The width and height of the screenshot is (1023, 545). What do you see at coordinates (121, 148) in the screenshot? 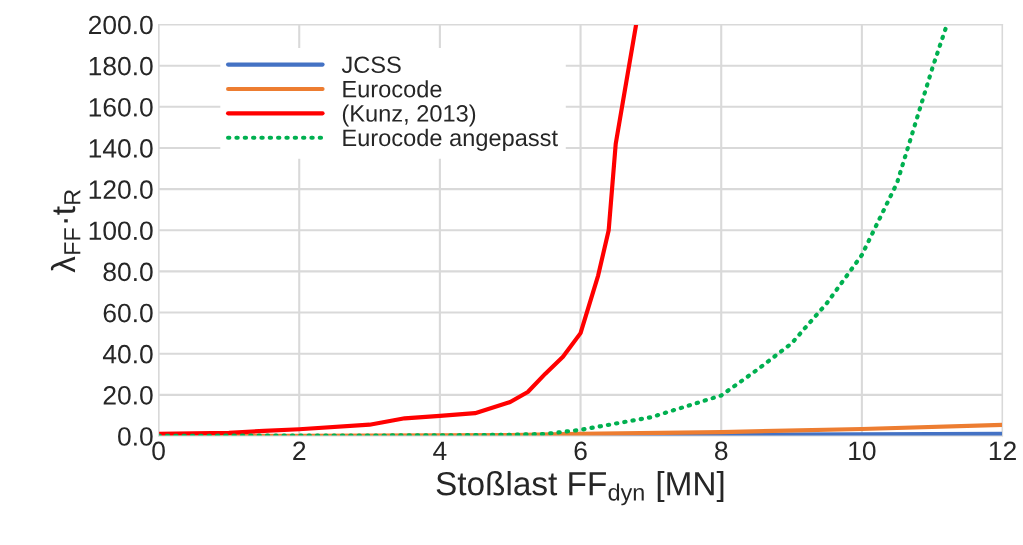
I see `y-tick-label: 140.0` at bounding box center [121, 148].